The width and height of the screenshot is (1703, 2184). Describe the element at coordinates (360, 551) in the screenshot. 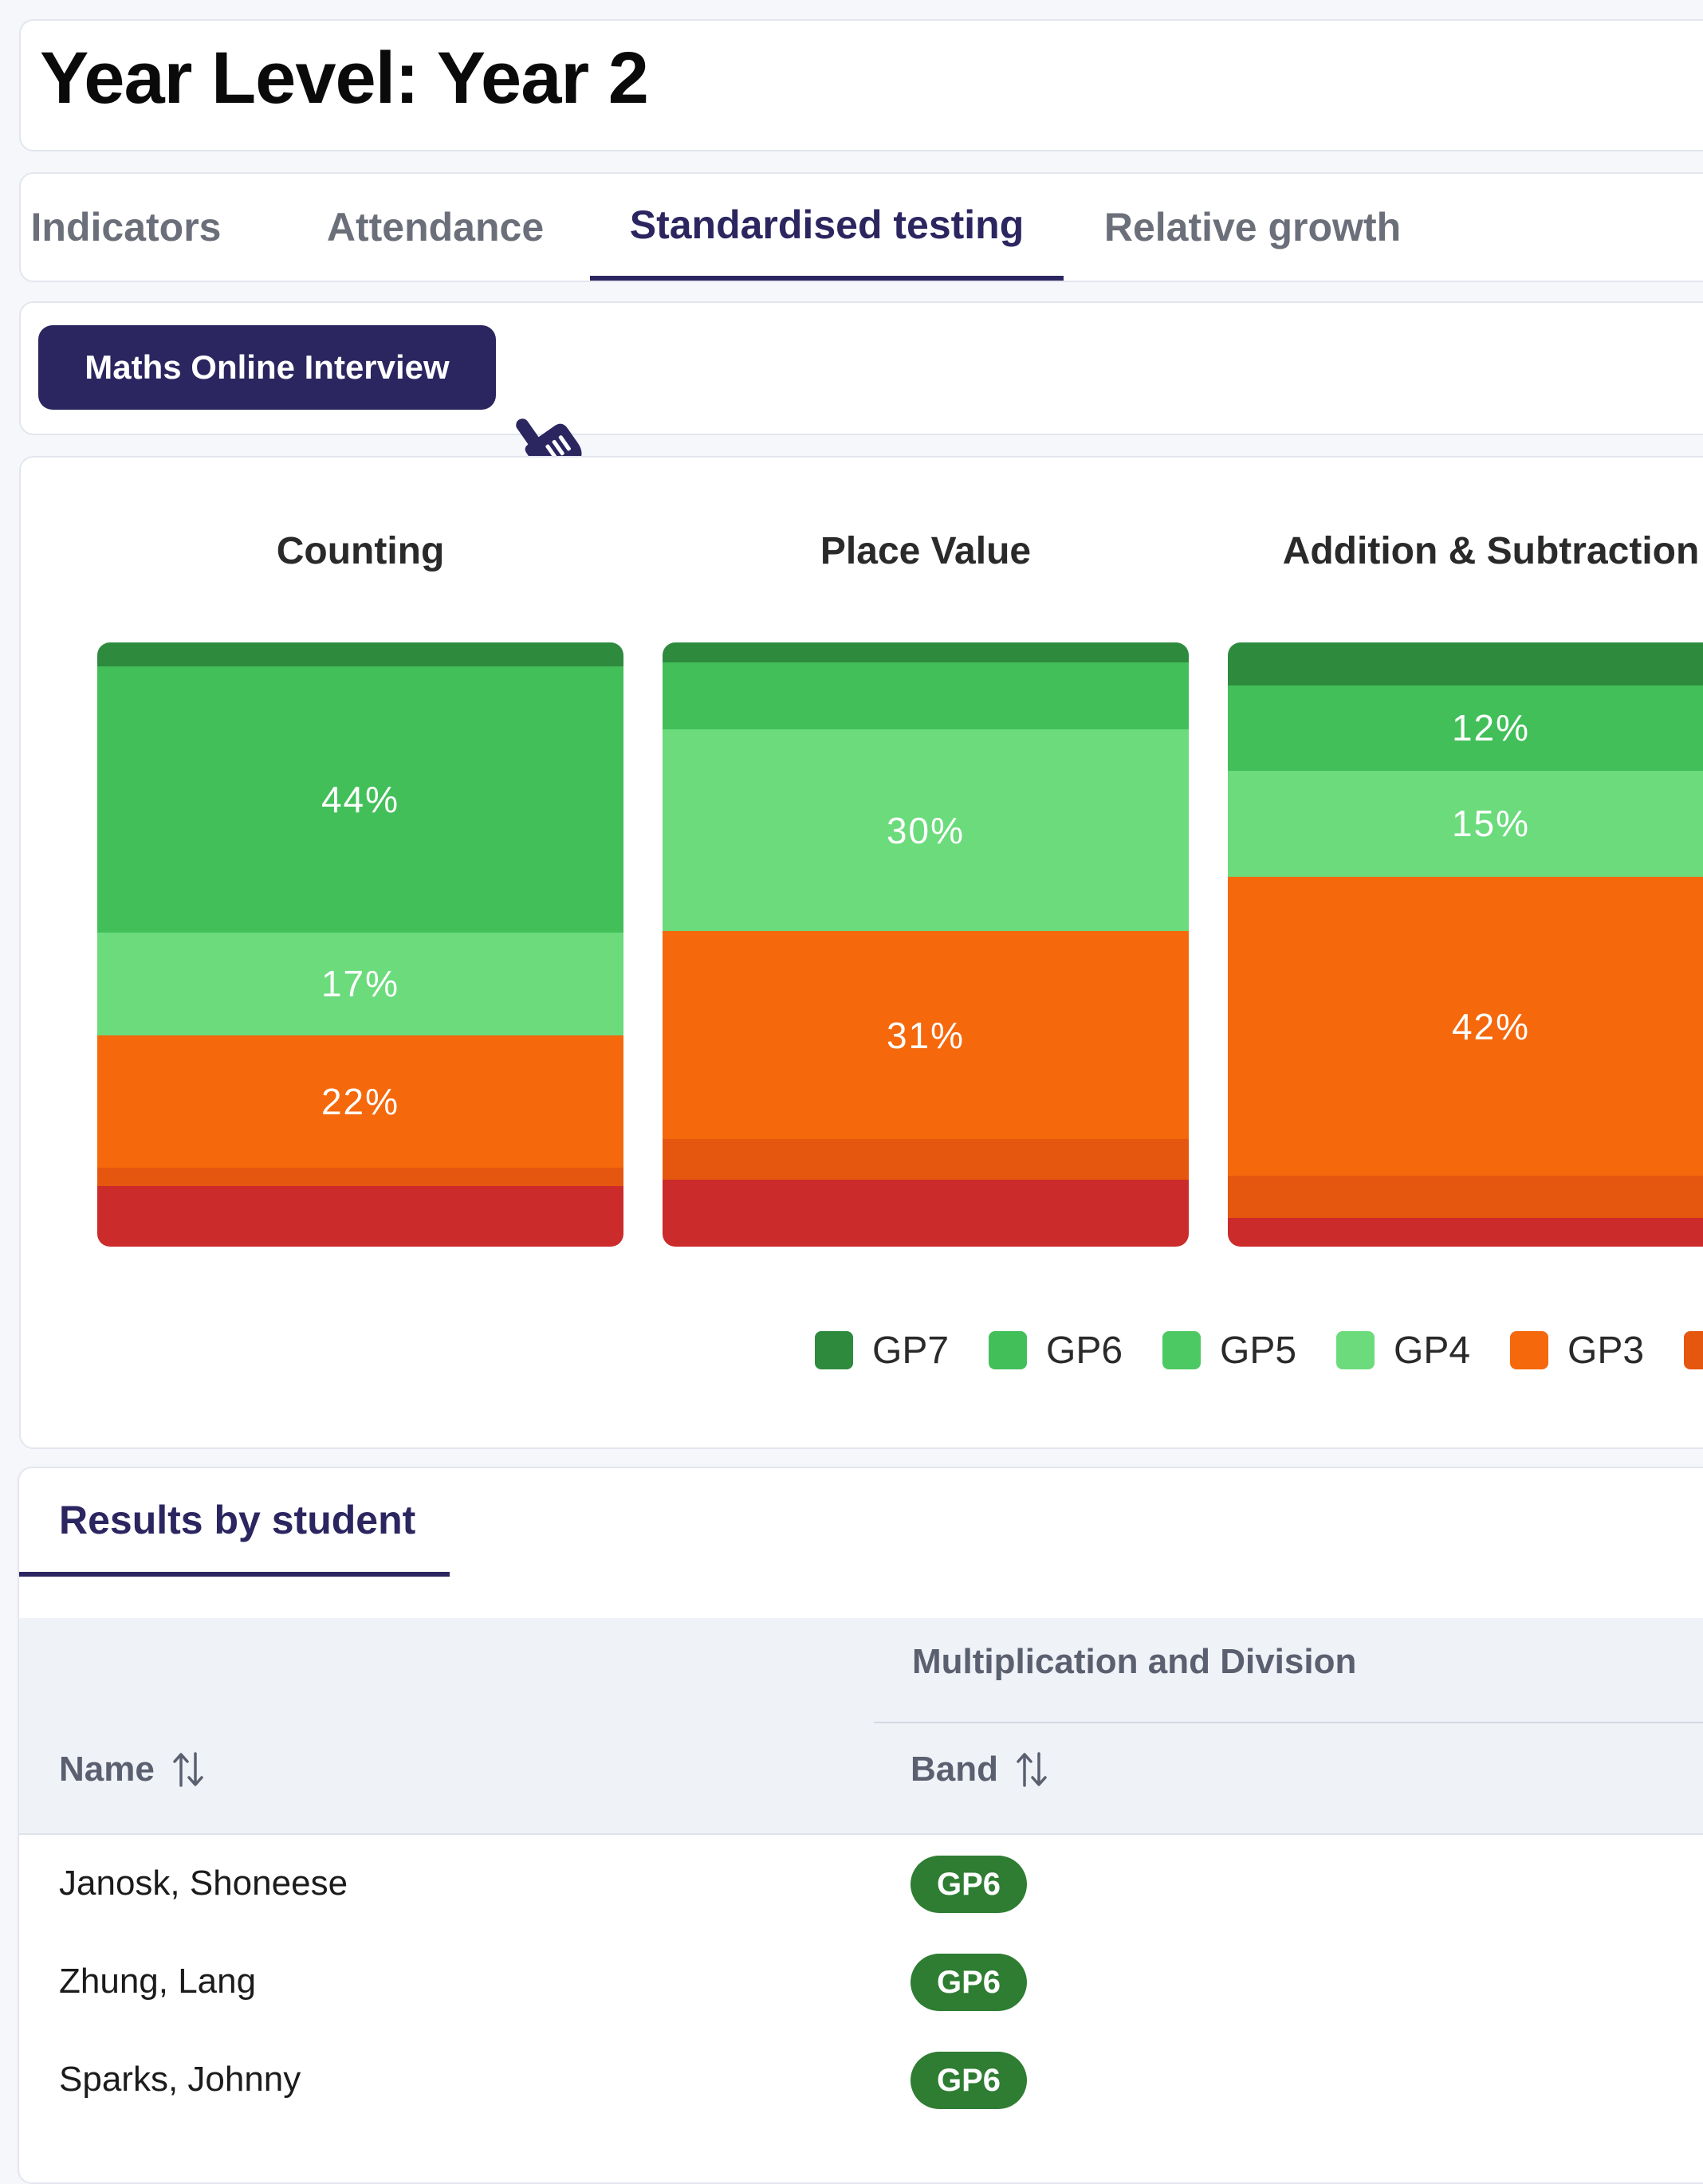

I see `chart-title-counting: Counting` at that location.